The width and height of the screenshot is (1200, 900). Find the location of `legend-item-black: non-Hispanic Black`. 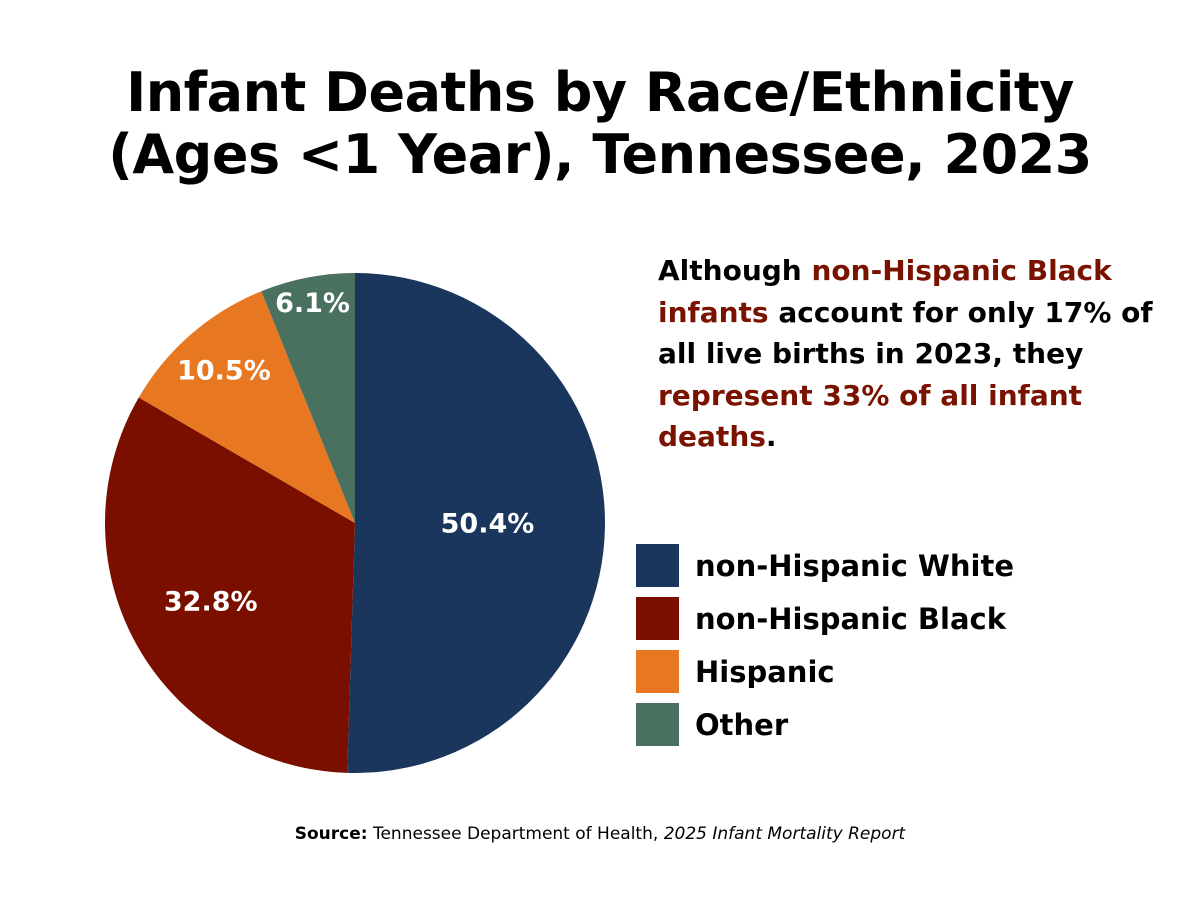

legend-item-black: non-Hispanic Black is located at coordinates (825, 618).